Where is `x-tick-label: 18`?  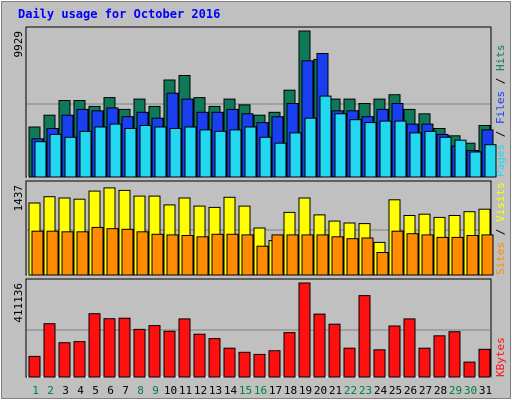
x-tick-label: 18 is located at coordinates (290, 390).